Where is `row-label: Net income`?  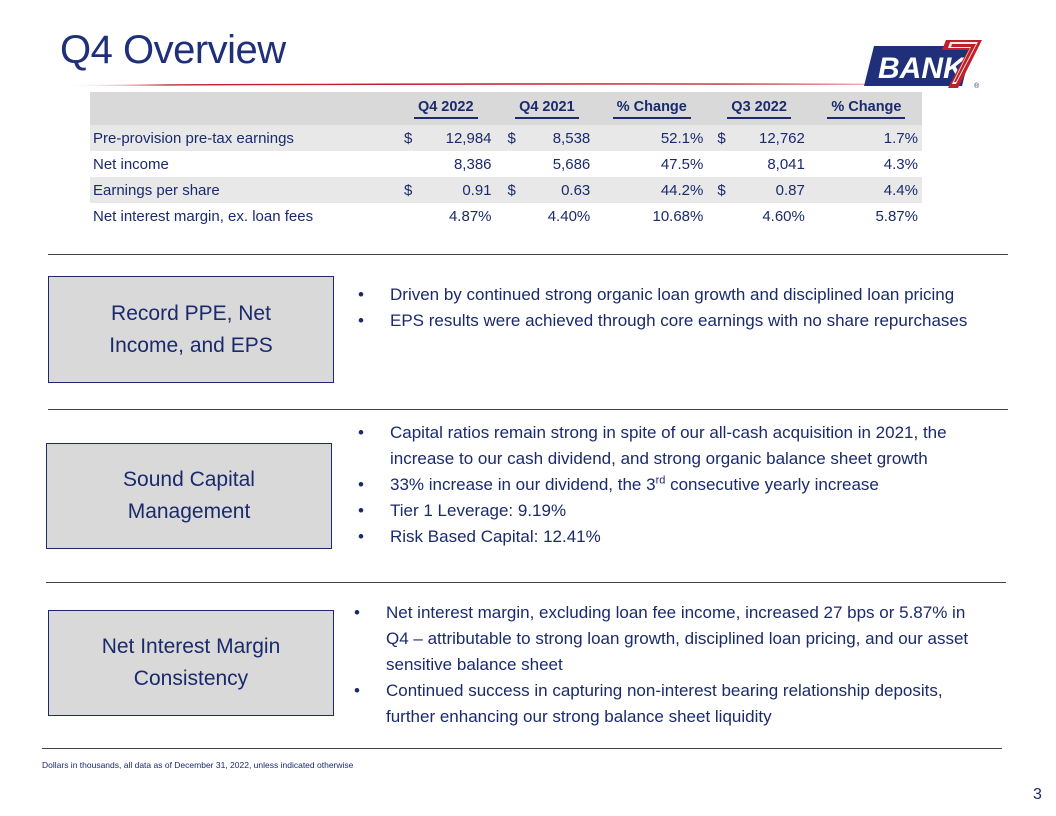
row-label: Net income is located at coordinates (131, 164).